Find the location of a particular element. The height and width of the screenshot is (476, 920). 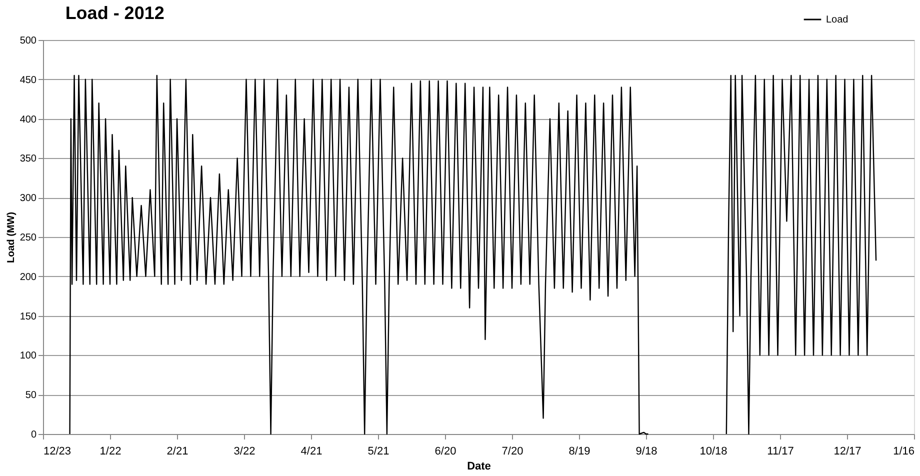

y-tick-label: 50 is located at coordinates (31, 396).